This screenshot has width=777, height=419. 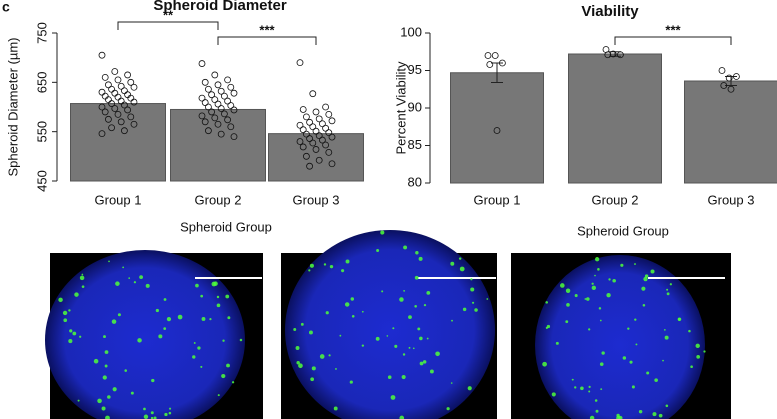 What do you see at coordinates (415, 106) in the screenshot?
I see `y-tick-label: 90` at bounding box center [415, 106].